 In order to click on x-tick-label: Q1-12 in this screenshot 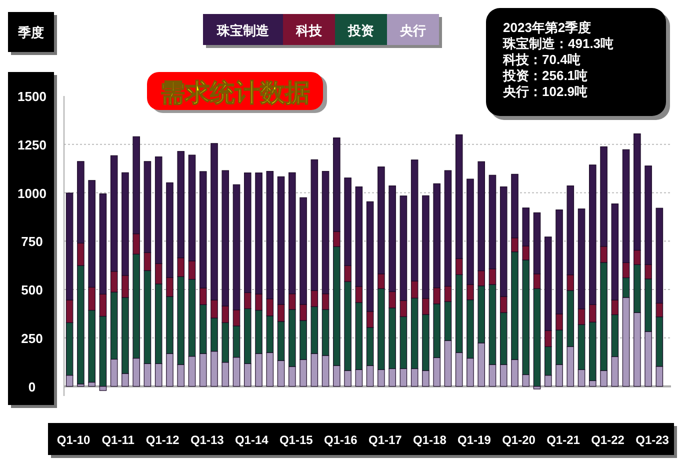, I will do `click(163, 440)`.